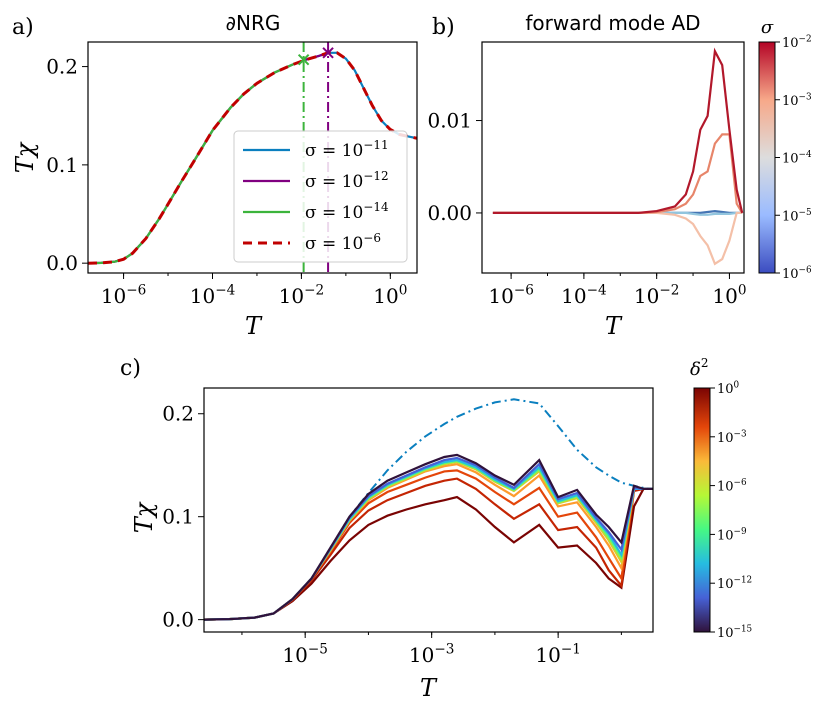  Describe the element at coordinates (343, 242) in the screenshot. I see `legend-label: σ = 10−6` at that location.